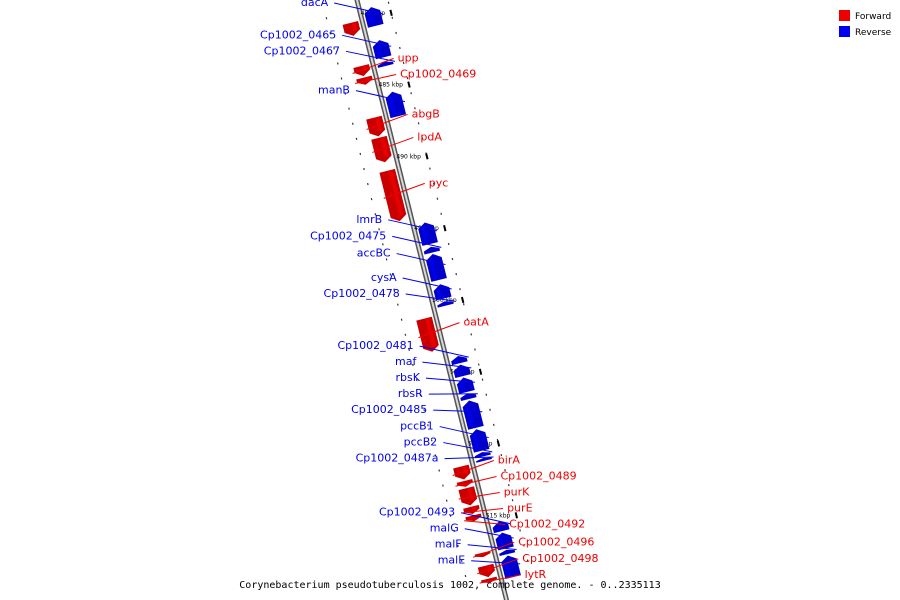  What do you see at coordinates (489, 579) in the screenshot?
I see `gene-lytR-feature` at bounding box center [489, 579].